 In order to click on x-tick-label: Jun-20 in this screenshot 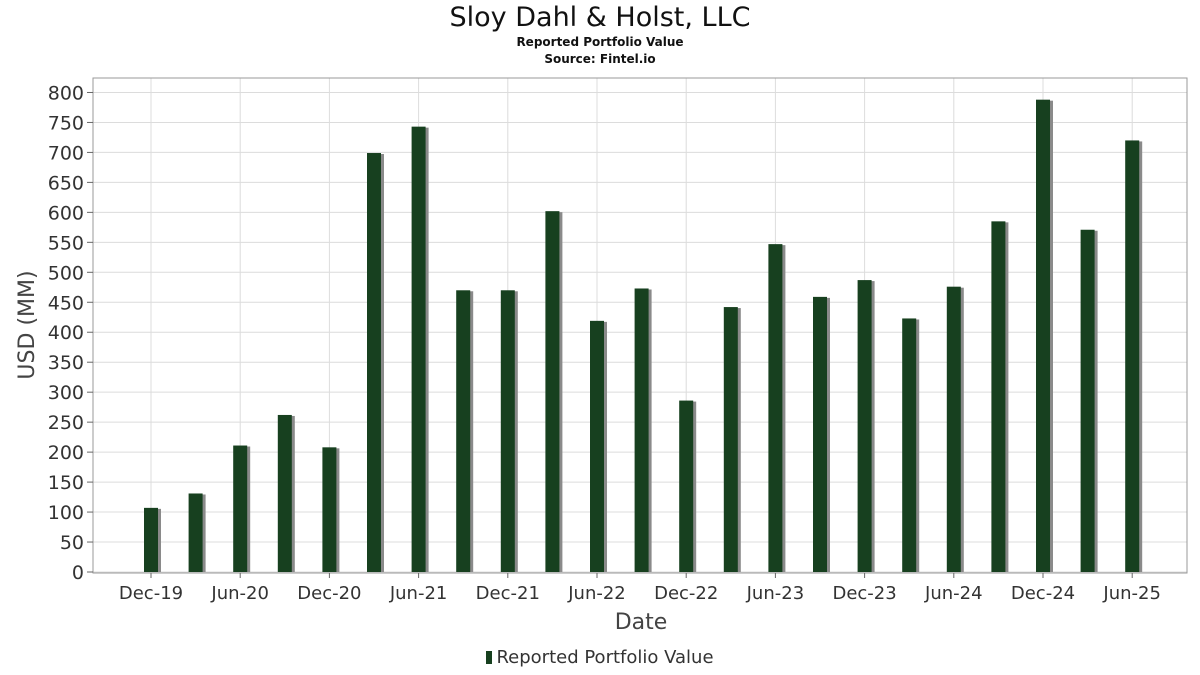, I will do `click(239, 593)`.